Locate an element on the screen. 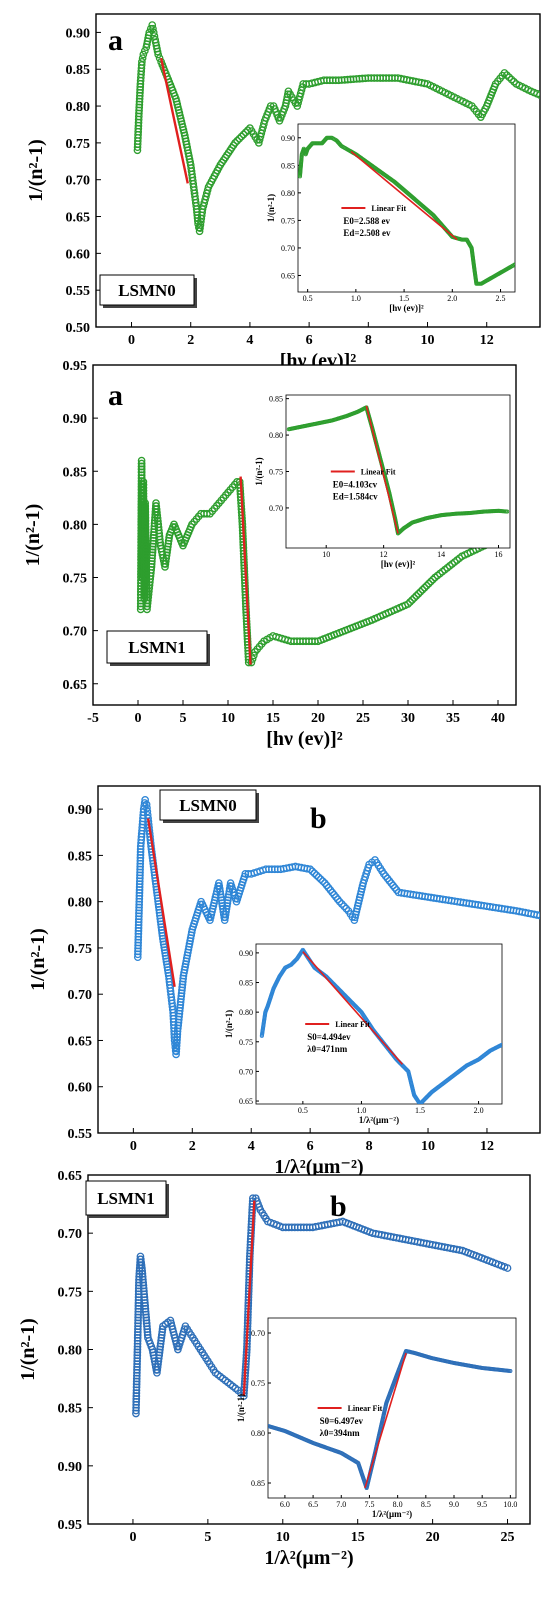 This screenshot has width=544, height=1612. panel-letter: a is located at coordinates (115, 395).